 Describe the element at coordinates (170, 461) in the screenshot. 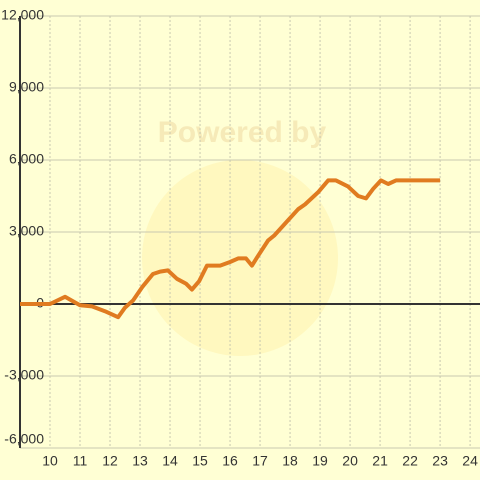

I see `x-tick-label: 14` at that location.